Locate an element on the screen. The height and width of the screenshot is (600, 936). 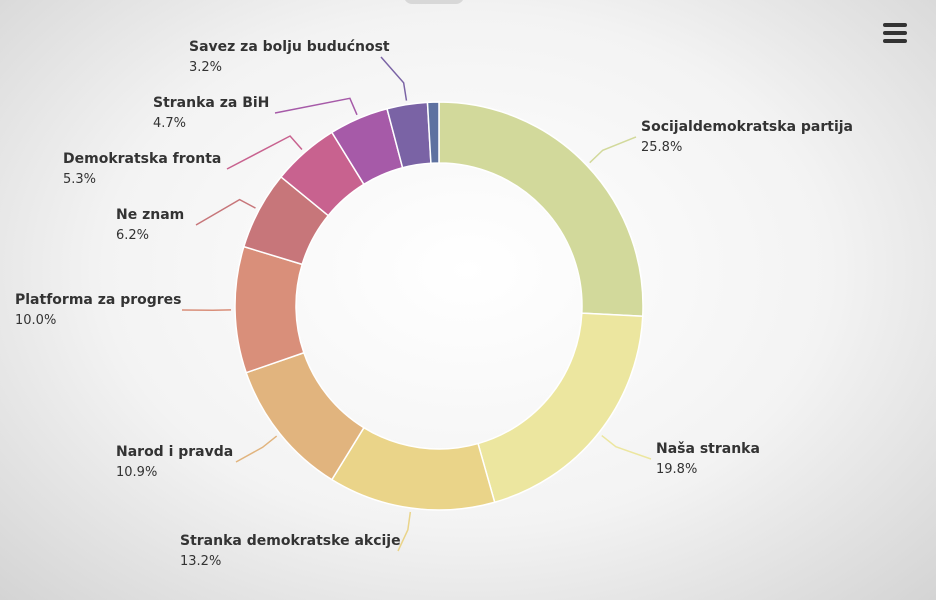
slice-value-label: 3.2% is located at coordinates (205, 67).